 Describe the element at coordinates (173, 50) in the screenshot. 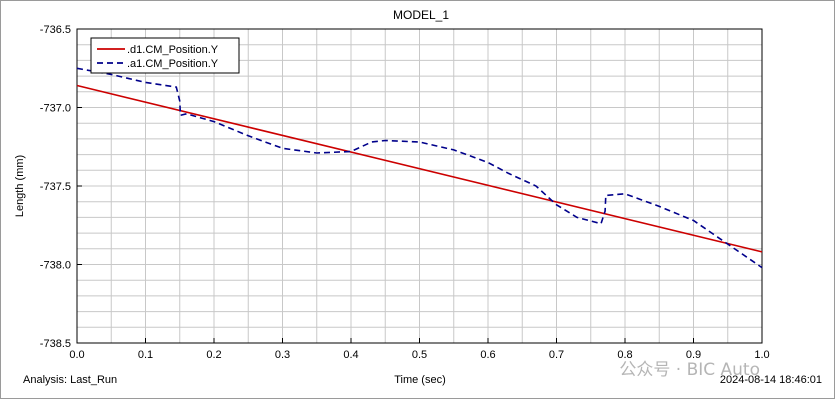

I see `legend-label: .d1.CM_Position.Y` at that location.